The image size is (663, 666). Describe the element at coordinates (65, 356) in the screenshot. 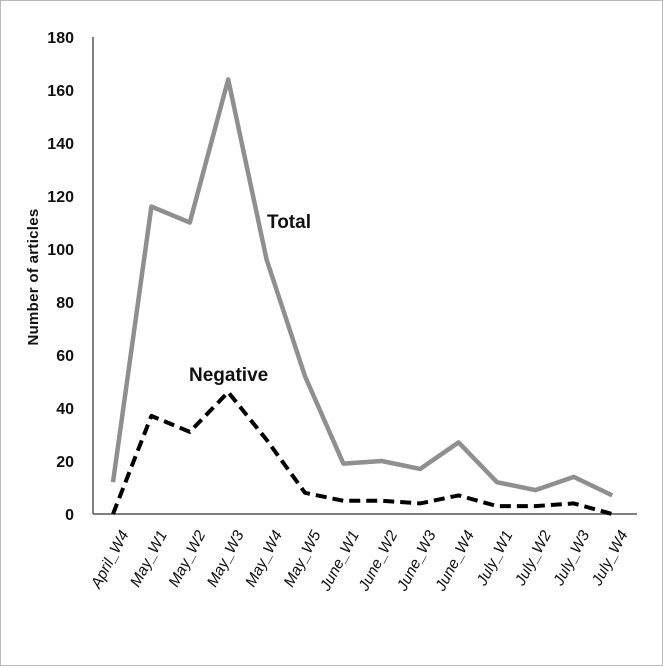

I see `y-tick-label: 60` at that location.